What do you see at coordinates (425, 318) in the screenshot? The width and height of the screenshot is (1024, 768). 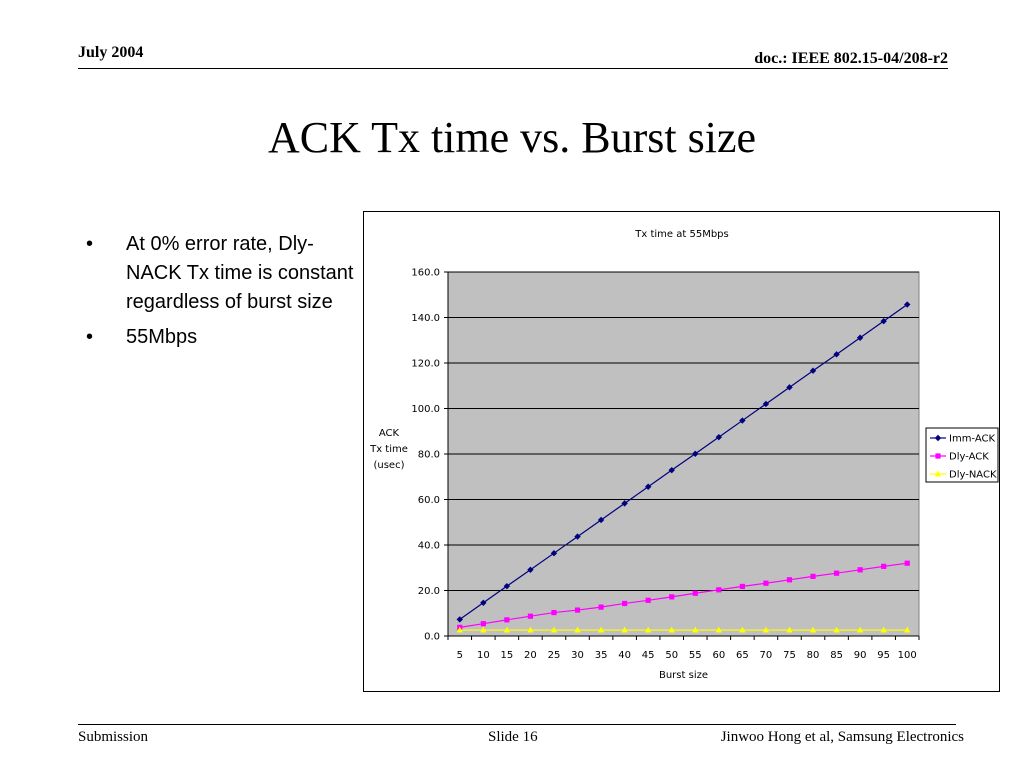 I see `y-tick-label: 140.0` at bounding box center [425, 318].